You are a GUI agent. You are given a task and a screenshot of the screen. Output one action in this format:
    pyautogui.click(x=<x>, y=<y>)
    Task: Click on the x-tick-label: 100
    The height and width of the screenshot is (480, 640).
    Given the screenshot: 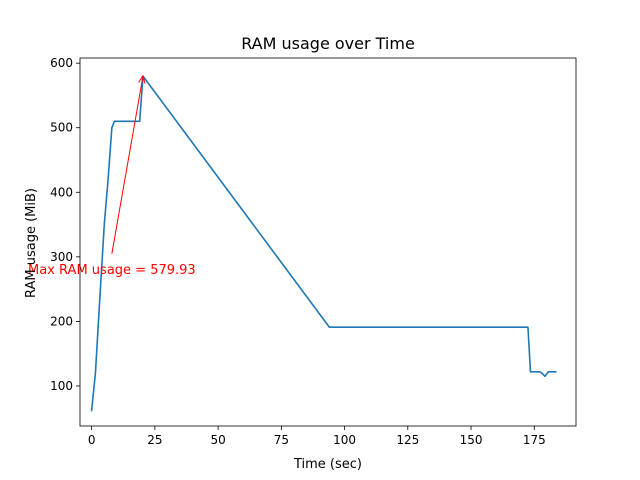 What is the action you would take?
    pyautogui.click(x=344, y=440)
    